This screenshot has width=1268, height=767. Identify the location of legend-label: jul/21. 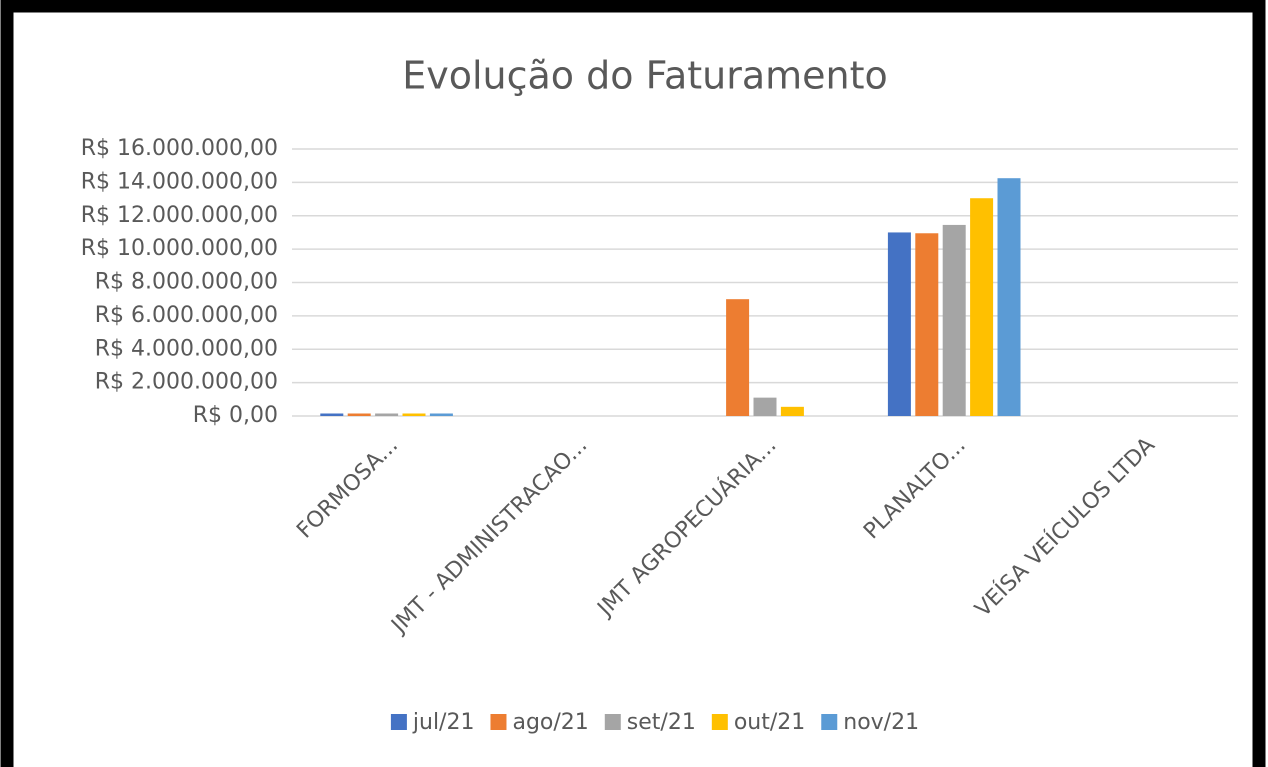
(443, 722).